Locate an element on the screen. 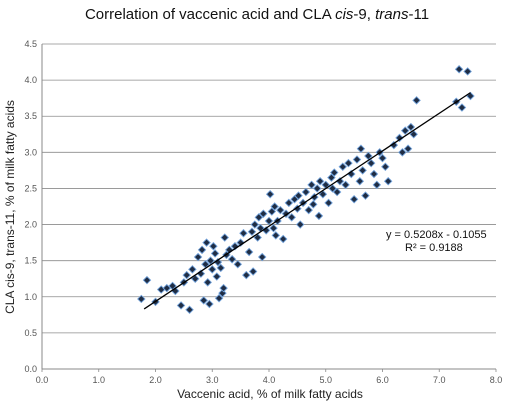 The image size is (514, 406). chart-title-text-mid: -9, is located at coordinates (364, 14).